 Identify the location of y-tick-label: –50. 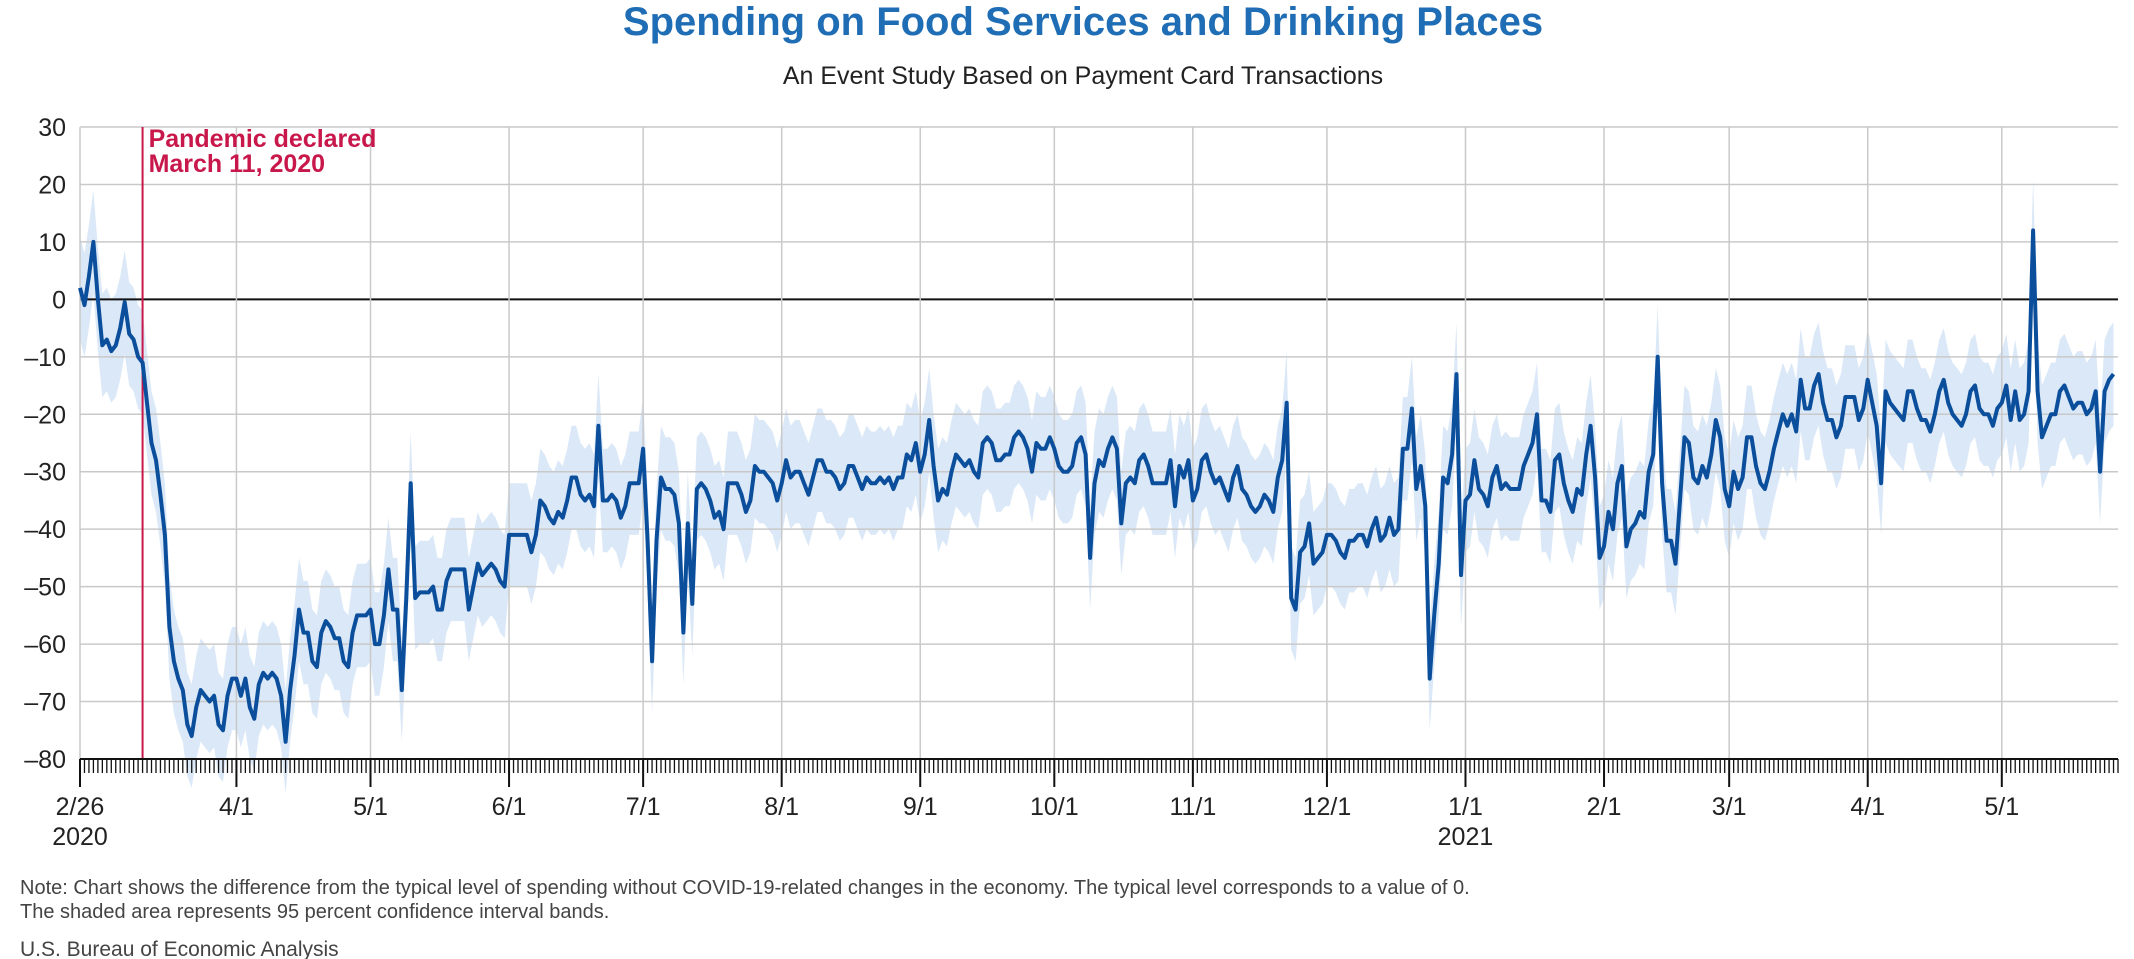
(45, 588).